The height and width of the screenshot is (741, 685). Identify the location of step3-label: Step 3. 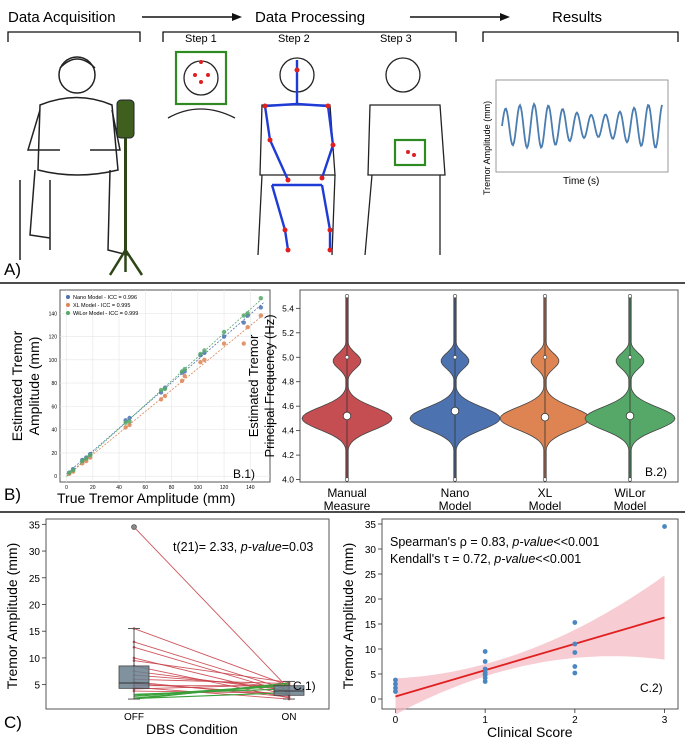
(396, 39).